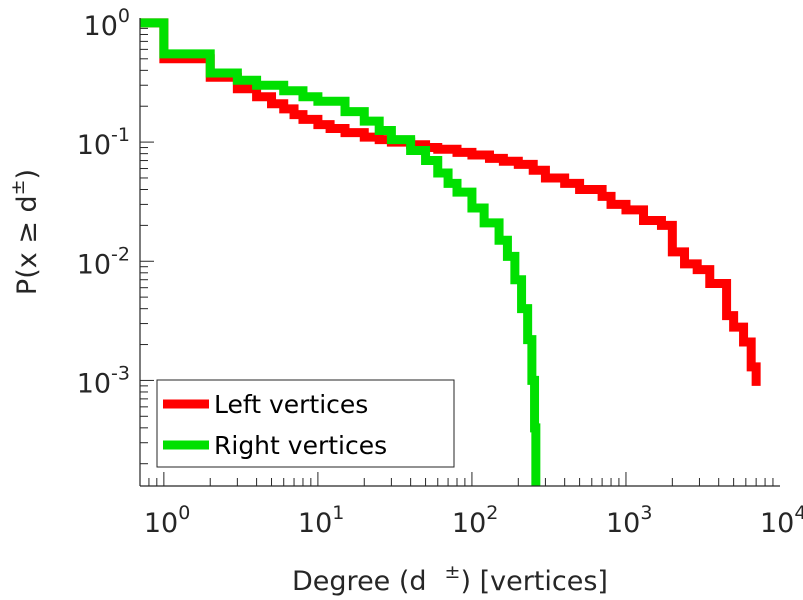 This screenshot has width=803, height=600. I want to click on legend-box, so click(305, 423).